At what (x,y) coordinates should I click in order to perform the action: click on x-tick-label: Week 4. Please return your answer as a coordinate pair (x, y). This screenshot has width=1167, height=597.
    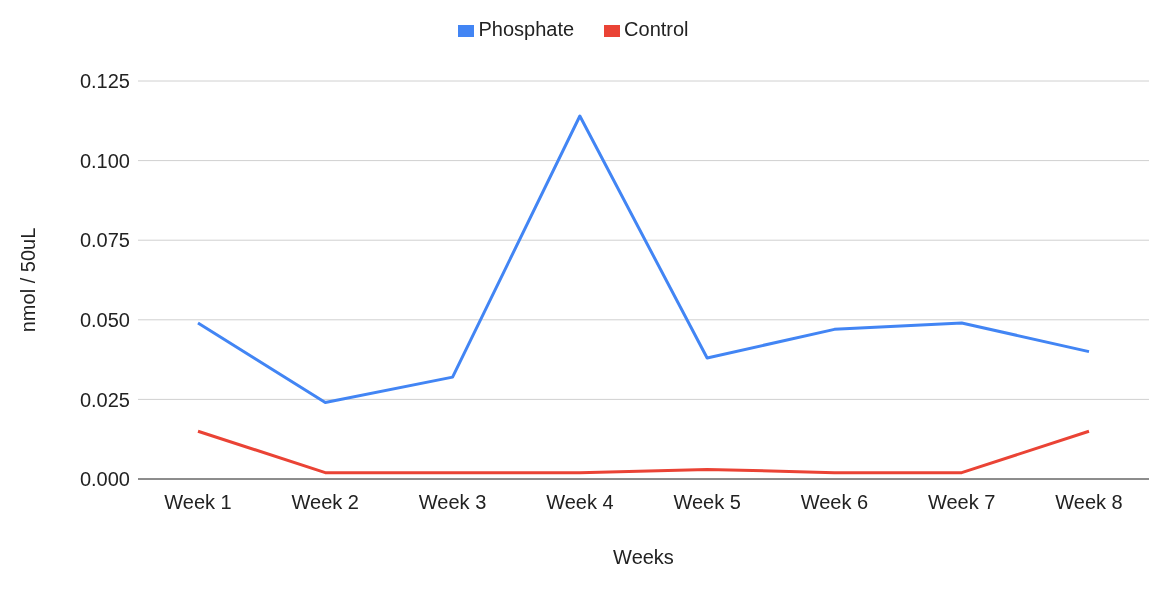
    Looking at the image, I should click on (580, 502).